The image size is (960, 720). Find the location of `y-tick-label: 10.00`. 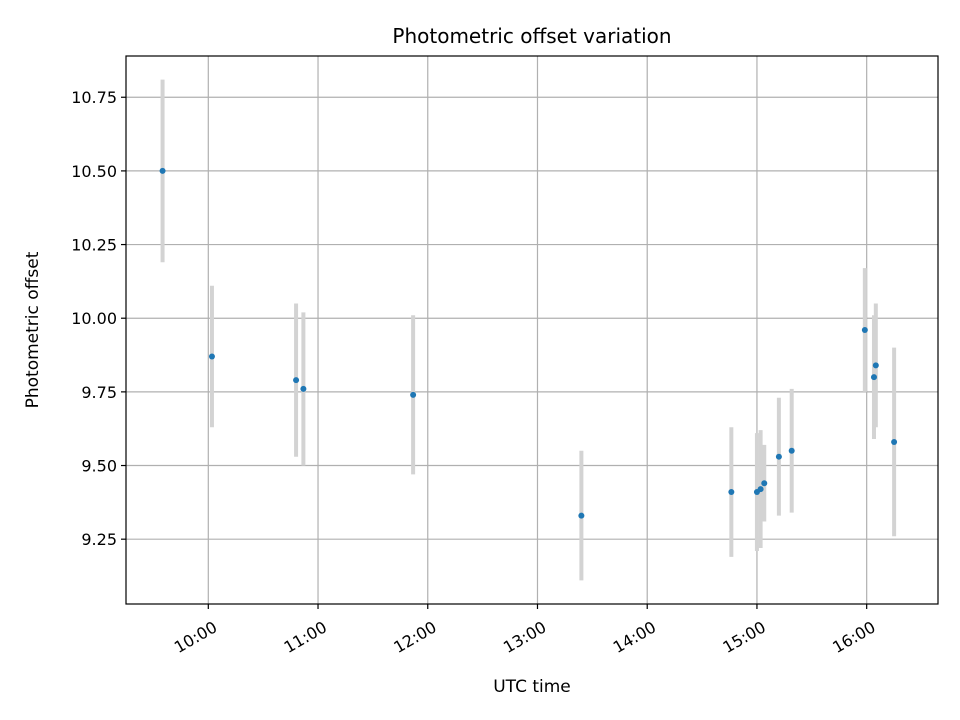

y-tick-label: 10.00 is located at coordinates (94, 318).